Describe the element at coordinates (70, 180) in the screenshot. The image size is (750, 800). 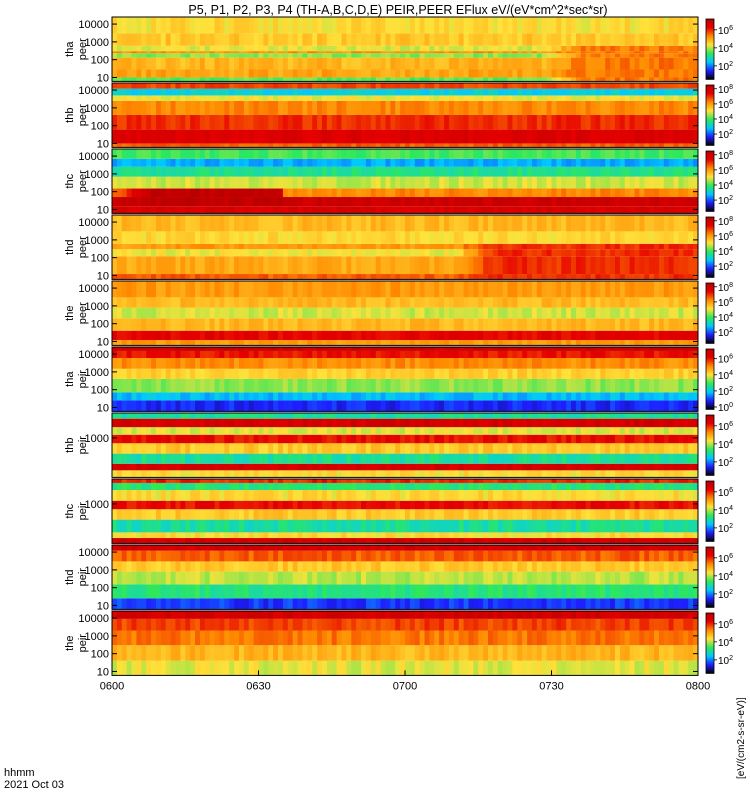
I see `panel-label-probe: thc` at that location.